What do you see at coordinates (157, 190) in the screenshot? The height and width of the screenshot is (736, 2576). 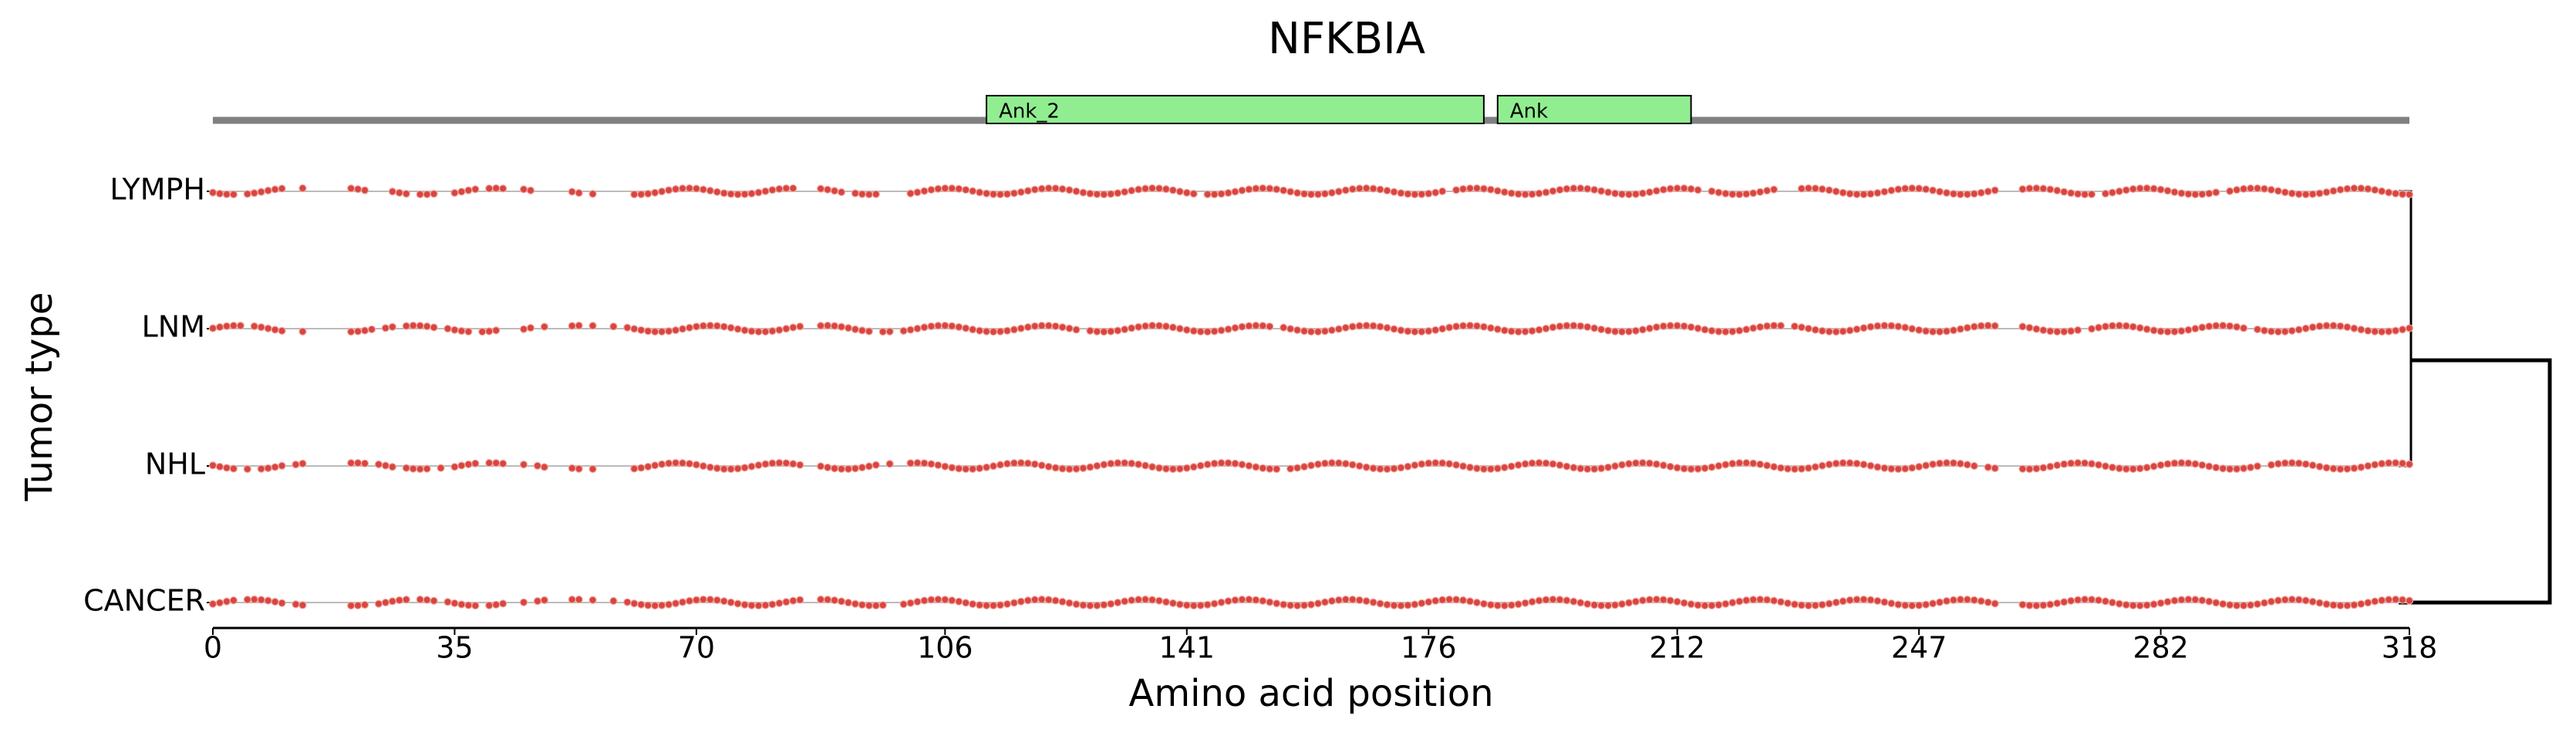 I see `y-tick-label: LYMPH` at bounding box center [157, 190].